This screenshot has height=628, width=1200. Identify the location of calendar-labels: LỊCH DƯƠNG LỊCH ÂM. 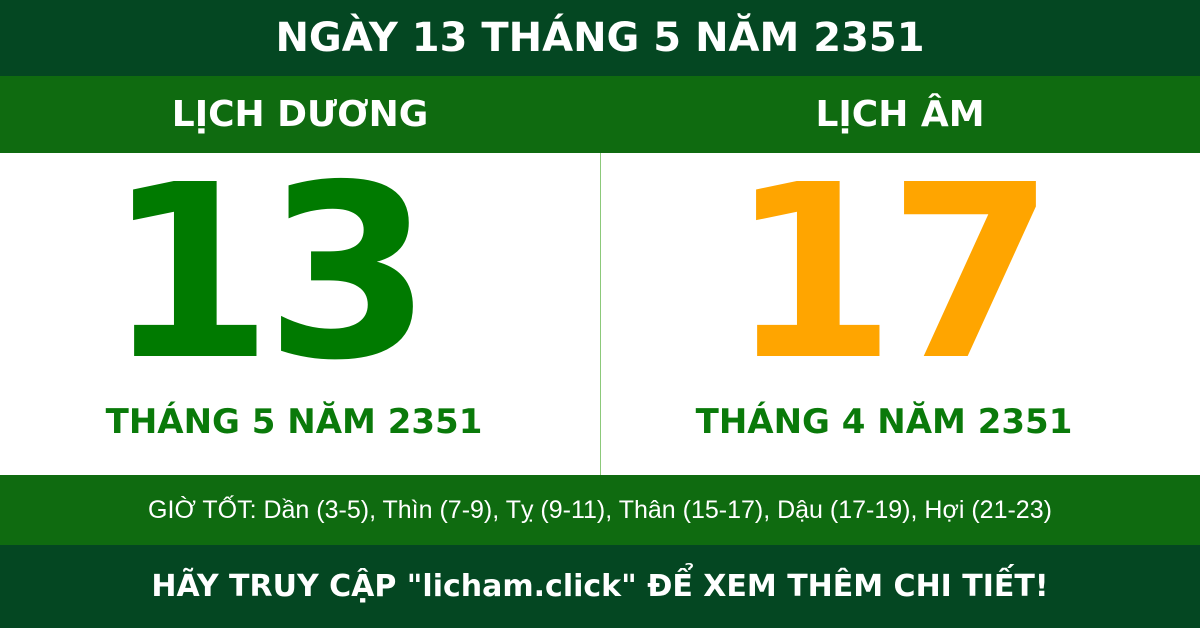
(600, 114).